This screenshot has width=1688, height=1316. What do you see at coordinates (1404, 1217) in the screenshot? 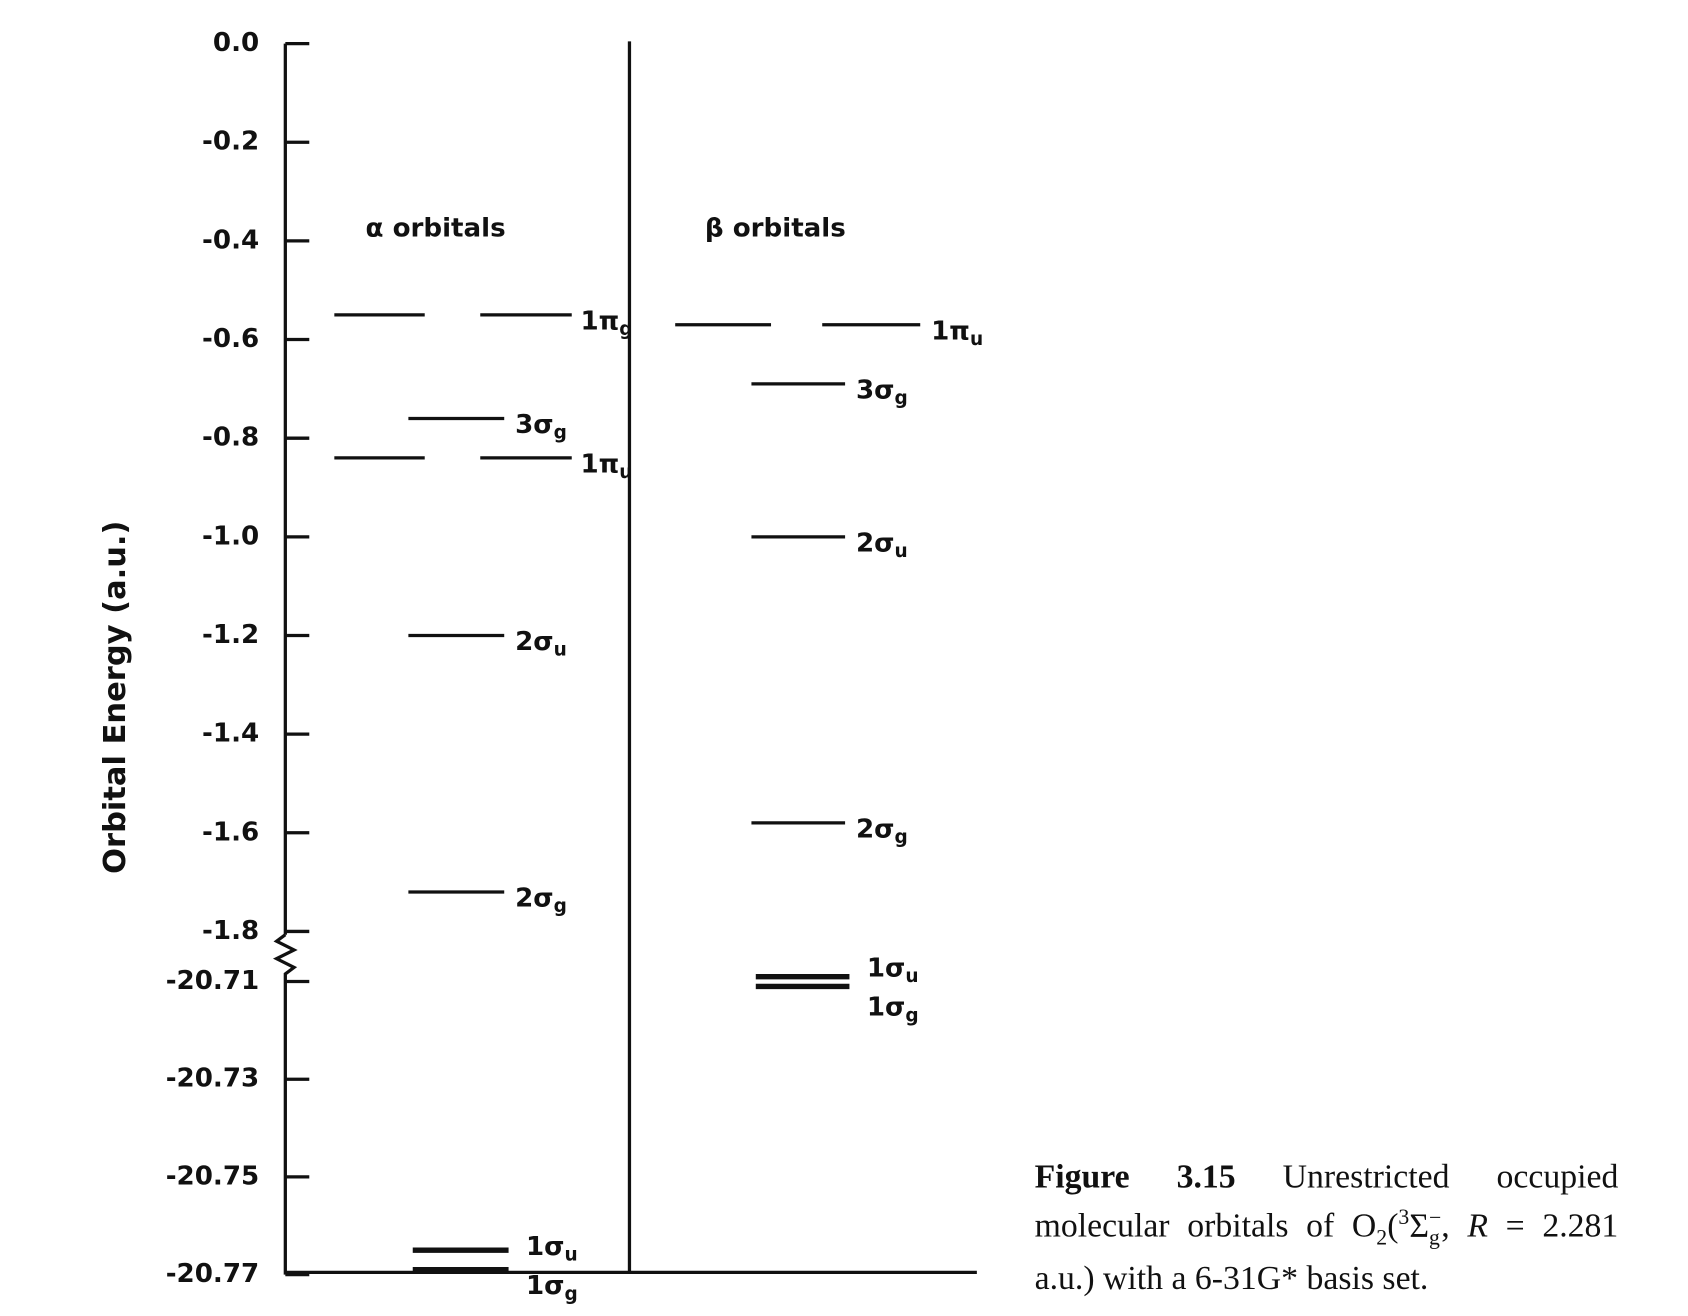
I see `caption-text: 3` at bounding box center [1404, 1217].